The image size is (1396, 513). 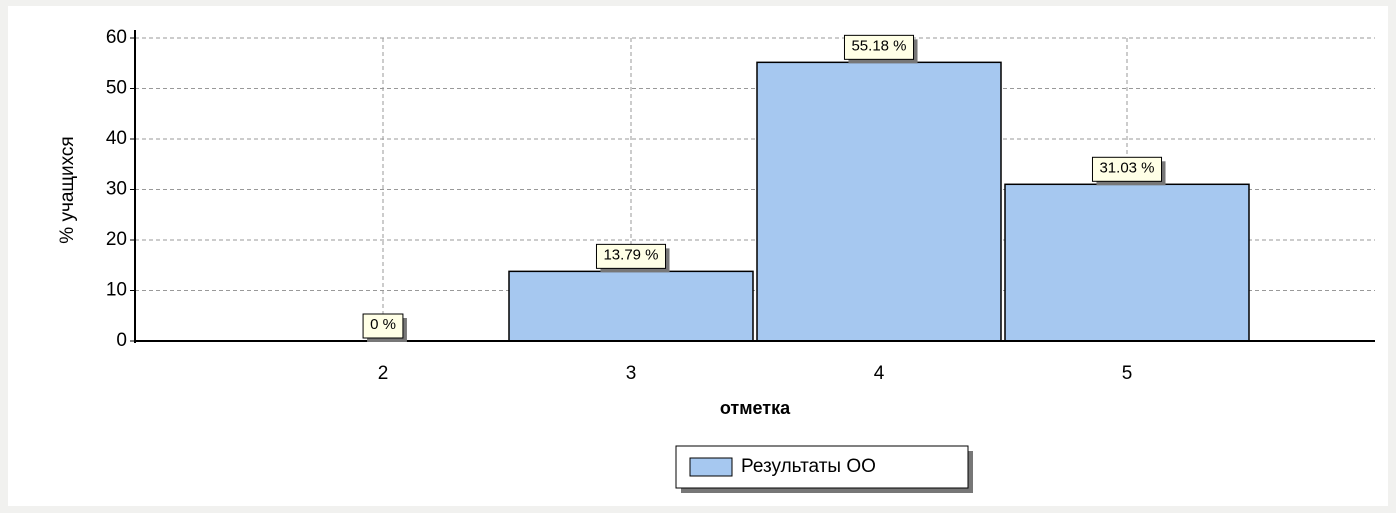 I want to click on value-label: 13.79 %, so click(x=630, y=254).